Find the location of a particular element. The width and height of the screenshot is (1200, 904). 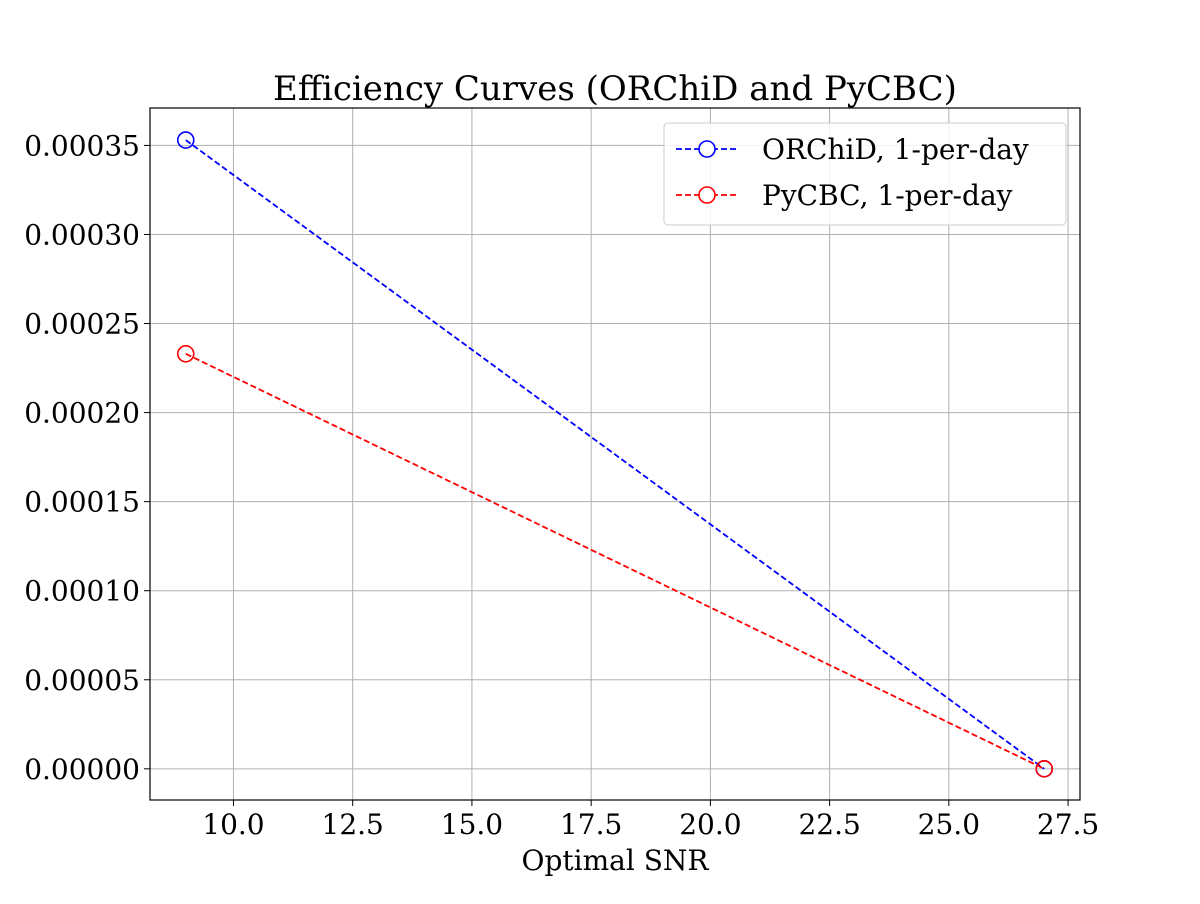

x-tick-label: 10.0 is located at coordinates (233, 824).